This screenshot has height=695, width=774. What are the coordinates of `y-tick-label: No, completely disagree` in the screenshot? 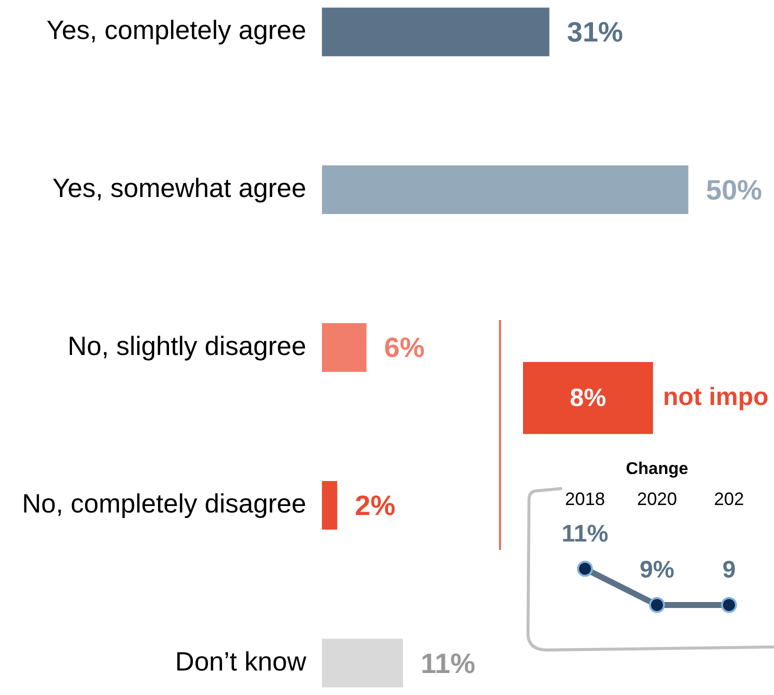 It's located at (164, 503).